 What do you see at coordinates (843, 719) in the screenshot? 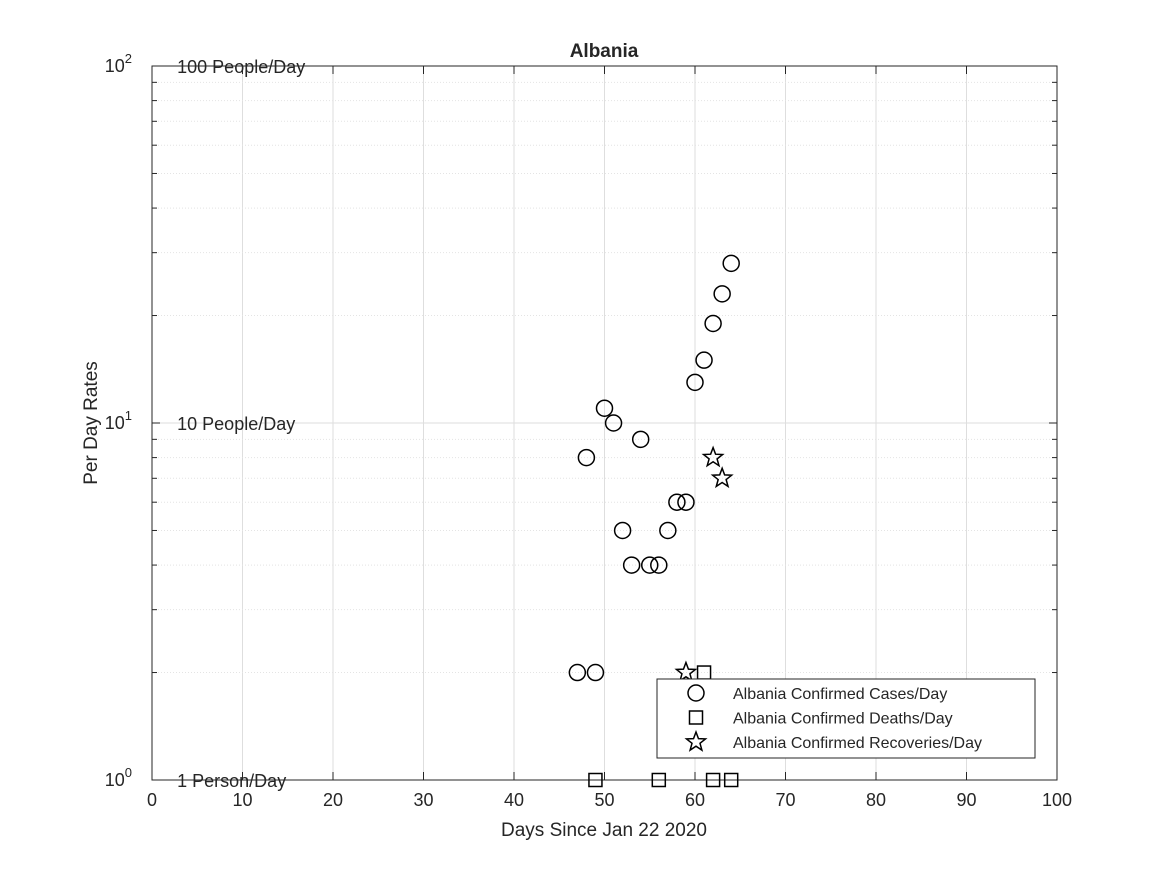
I see `legend-entry: Albania Confirmed Deaths/Day` at bounding box center [843, 719].